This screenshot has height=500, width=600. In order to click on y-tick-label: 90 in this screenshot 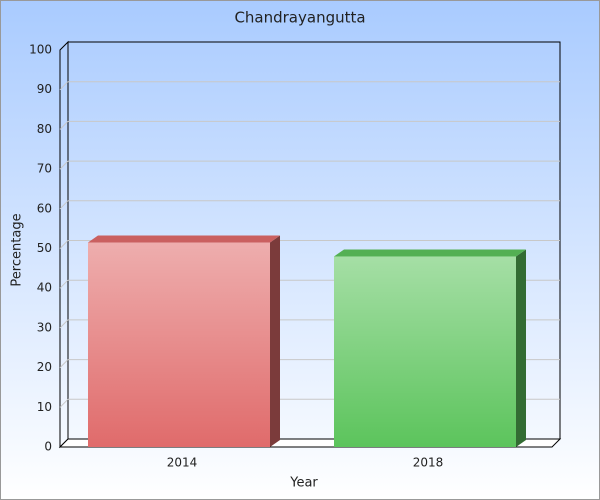, I will do `click(44, 89)`.